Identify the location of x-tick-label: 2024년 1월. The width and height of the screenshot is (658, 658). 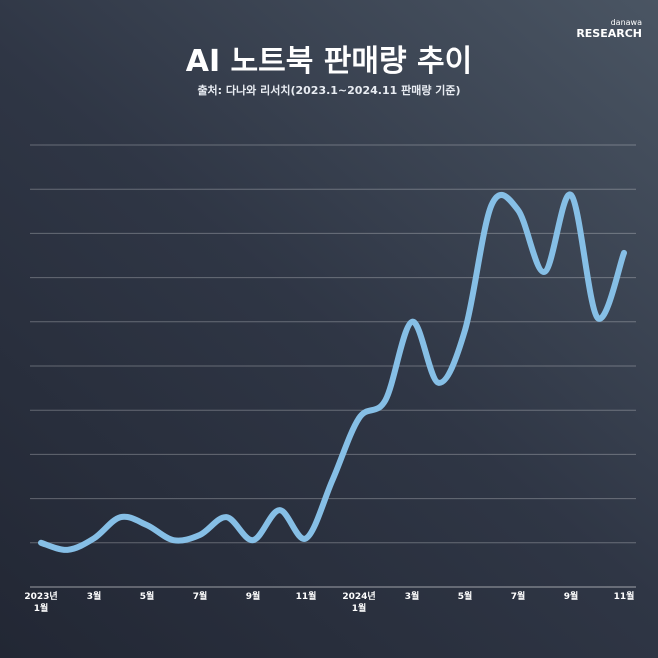
(359, 603).